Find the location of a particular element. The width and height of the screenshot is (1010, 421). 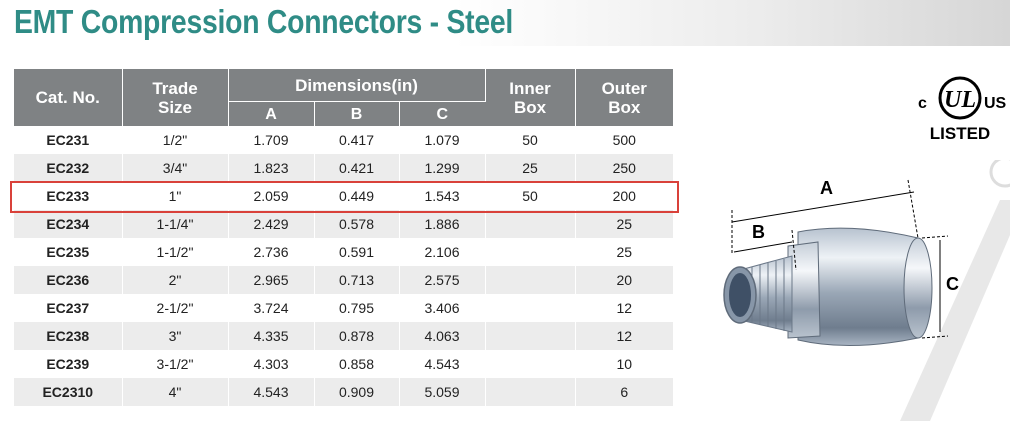

cell-trade-size: 2-1/2" is located at coordinates (175, 308).